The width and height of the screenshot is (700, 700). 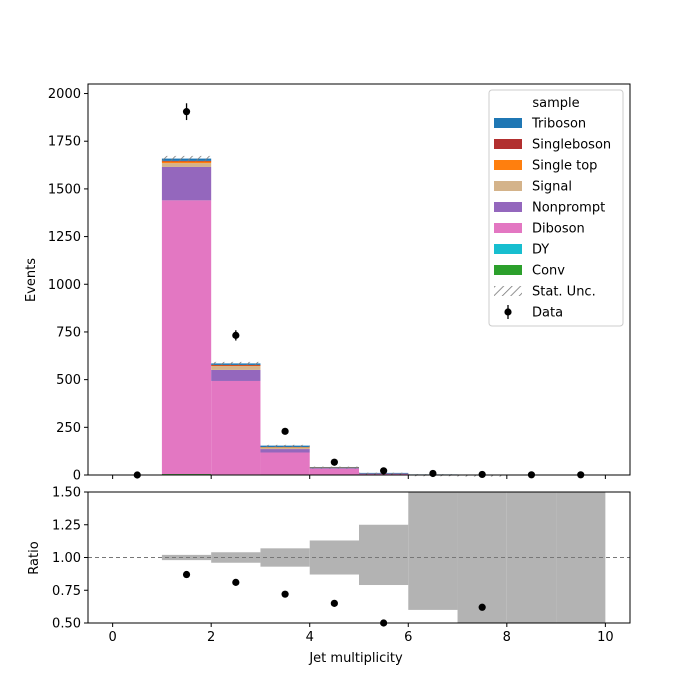 What do you see at coordinates (64, 237) in the screenshot?
I see `y-tick-label: 1250` at bounding box center [64, 237].